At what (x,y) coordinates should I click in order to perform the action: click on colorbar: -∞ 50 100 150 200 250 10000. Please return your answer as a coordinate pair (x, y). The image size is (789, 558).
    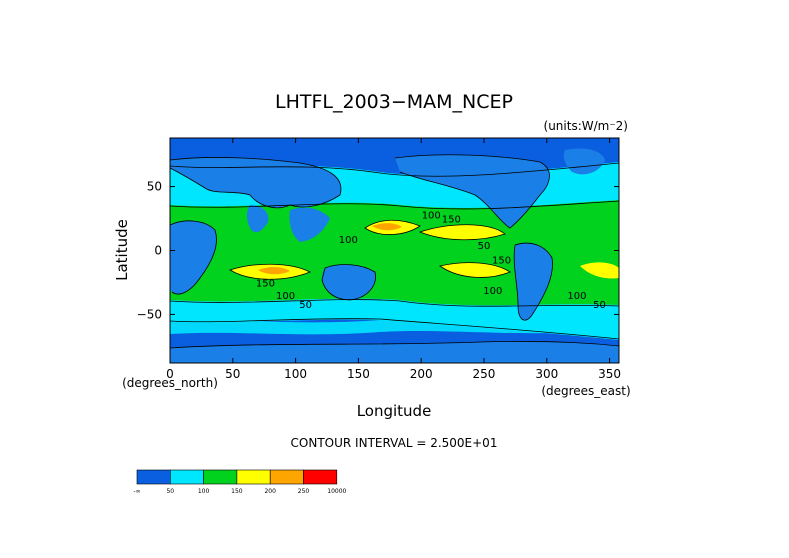
    Looking at the image, I should click on (240, 482).